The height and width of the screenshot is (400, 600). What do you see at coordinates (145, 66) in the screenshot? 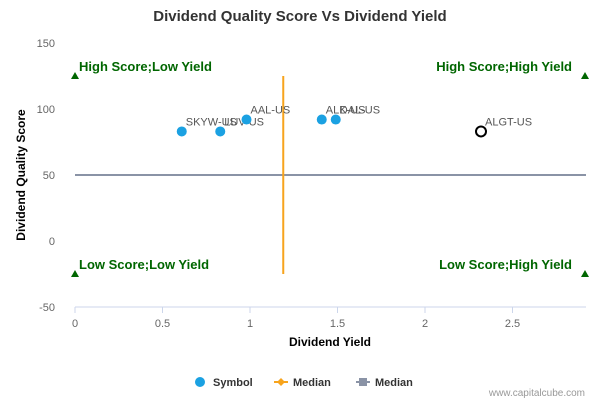
I see `quadrant-label: High Score;Low Yield` at bounding box center [145, 66].